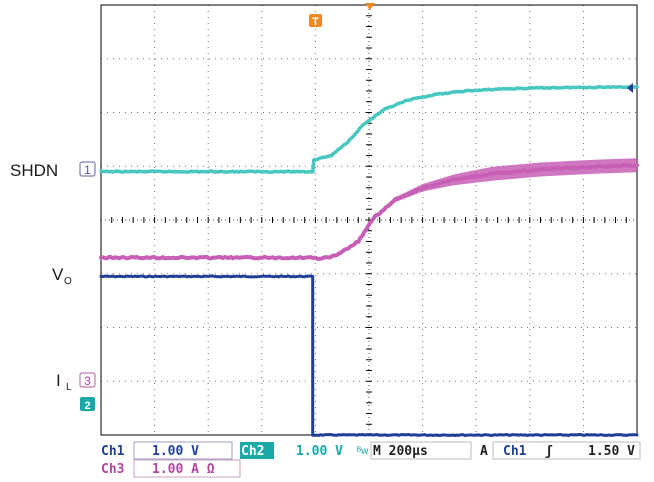 This screenshot has height=482, width=654. Describe the element at coordinates (515, 451) in the screenshot. I see `trigger-source-readout: Ch1` at that location.